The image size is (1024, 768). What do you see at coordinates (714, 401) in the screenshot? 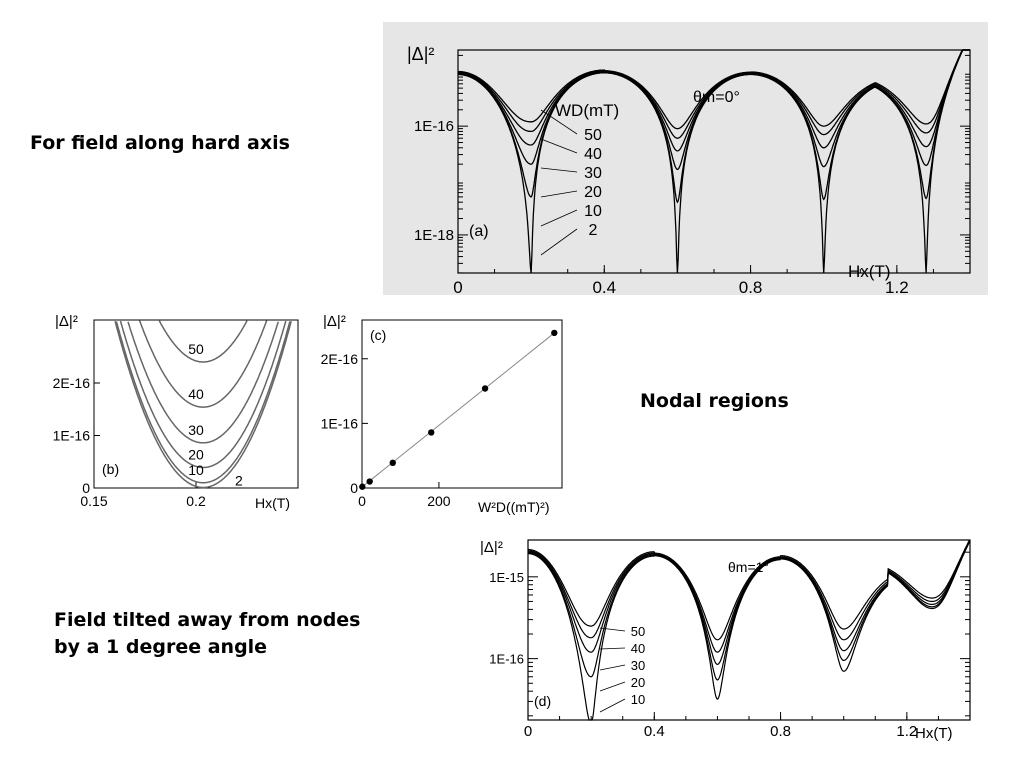
I see `caption-nodal-regions: Nodal regions` at bounding box center [714, 401].